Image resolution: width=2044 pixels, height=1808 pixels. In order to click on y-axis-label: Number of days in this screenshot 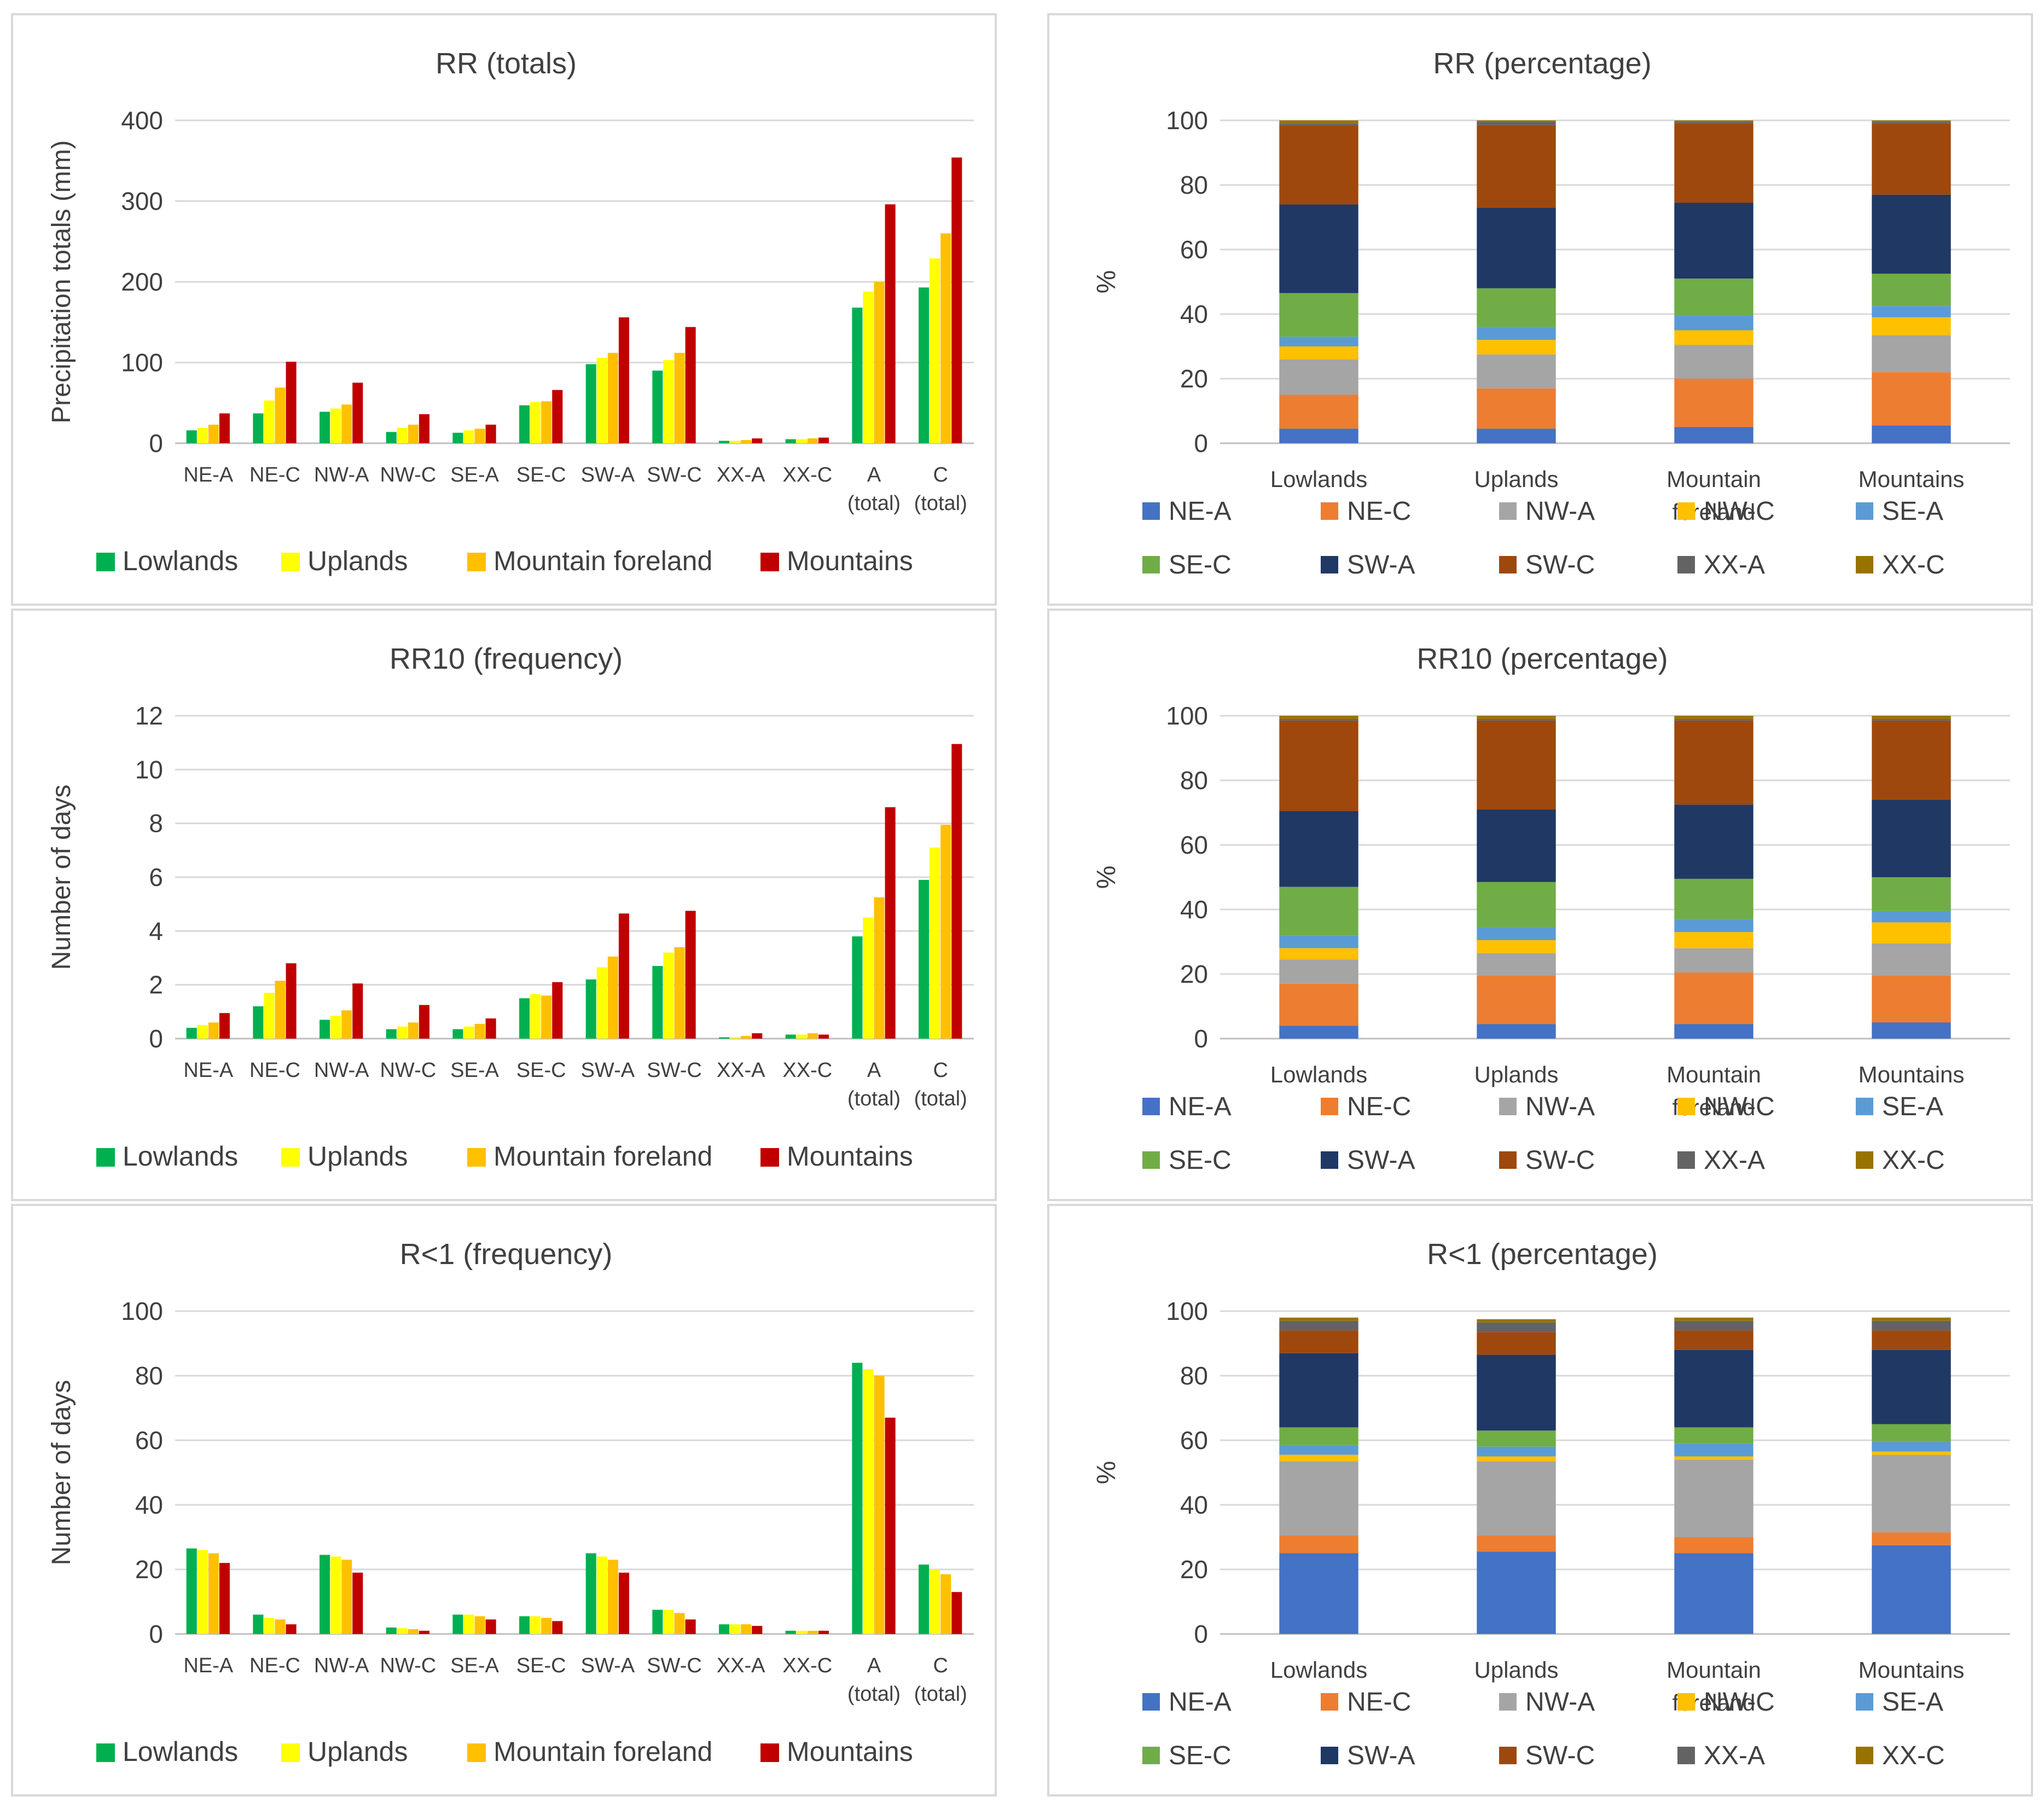, I will do `click(62, 877)`.